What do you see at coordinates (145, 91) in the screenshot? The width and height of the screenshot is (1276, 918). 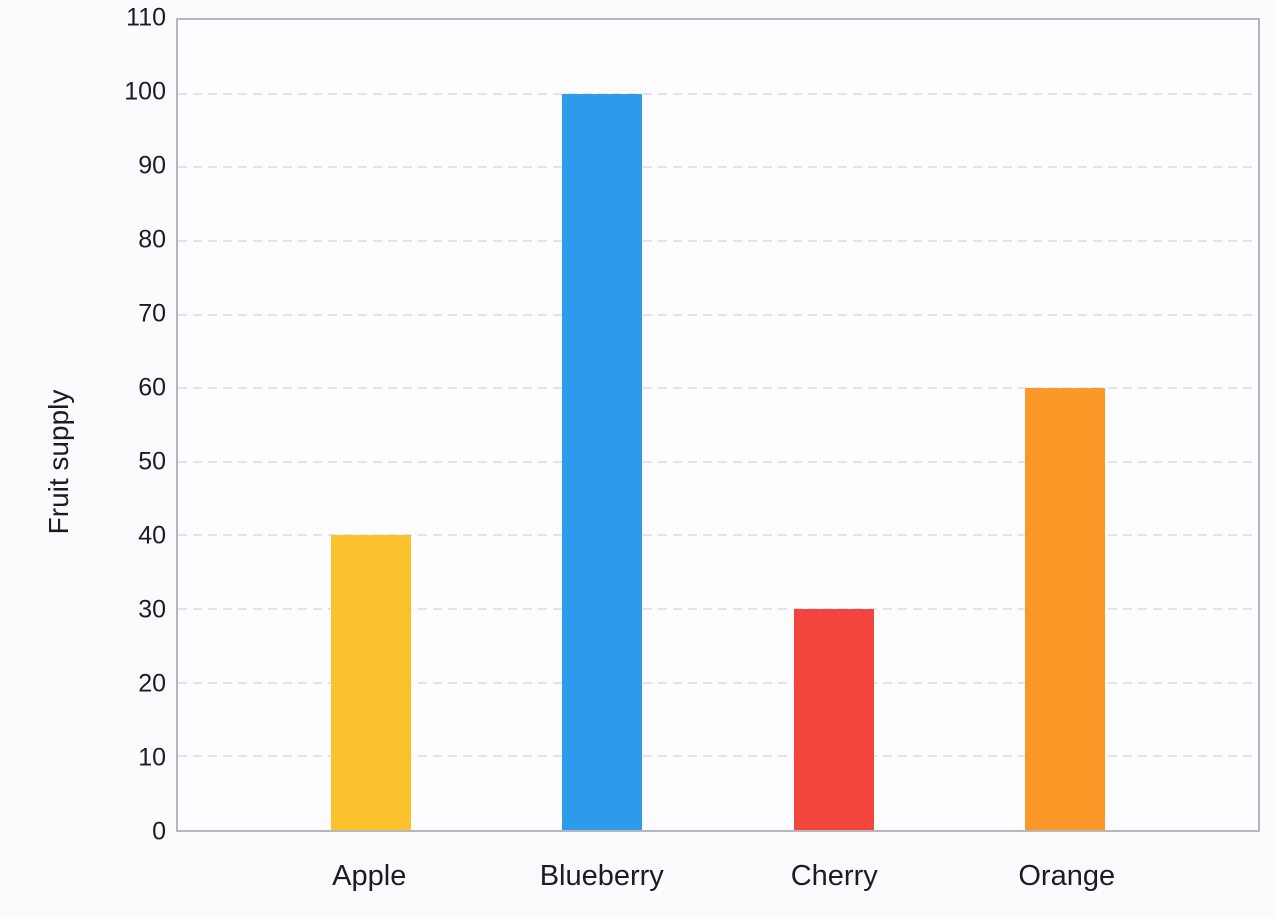 I see `y-tick-label-100: 100` at bounding box center [145, 91].